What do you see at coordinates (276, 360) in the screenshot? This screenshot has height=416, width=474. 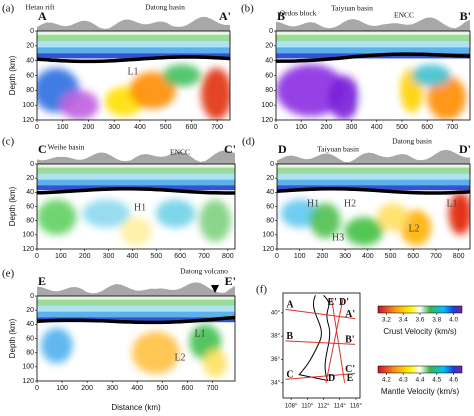 I see `y-tick-label: 36°` at bounding box center [276, 360].